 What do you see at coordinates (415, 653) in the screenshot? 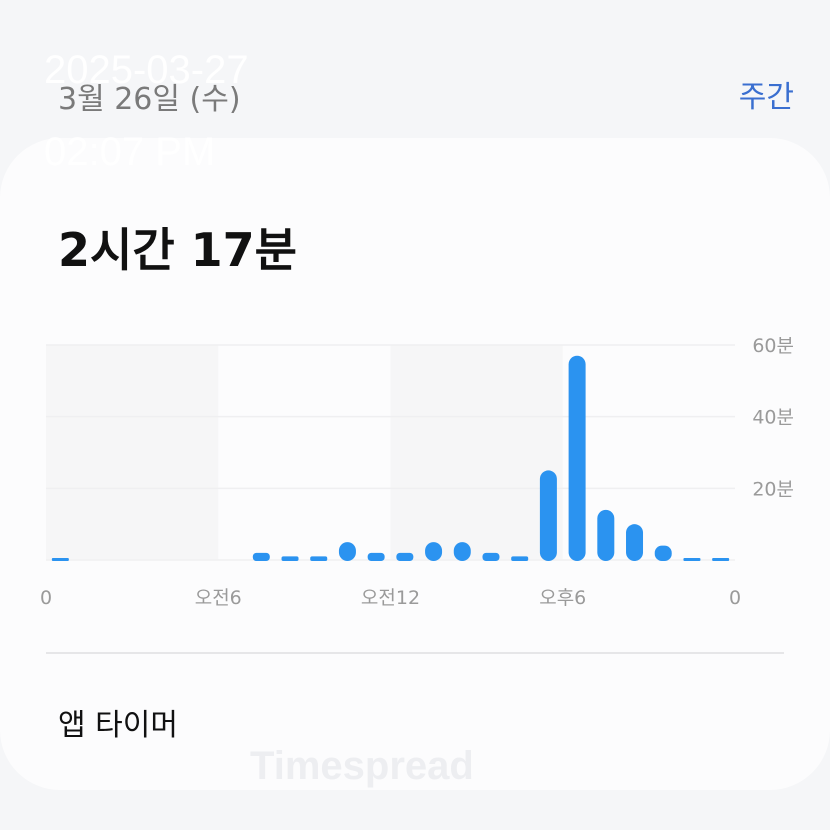
I see `divider` at bounding box center [415, 653].